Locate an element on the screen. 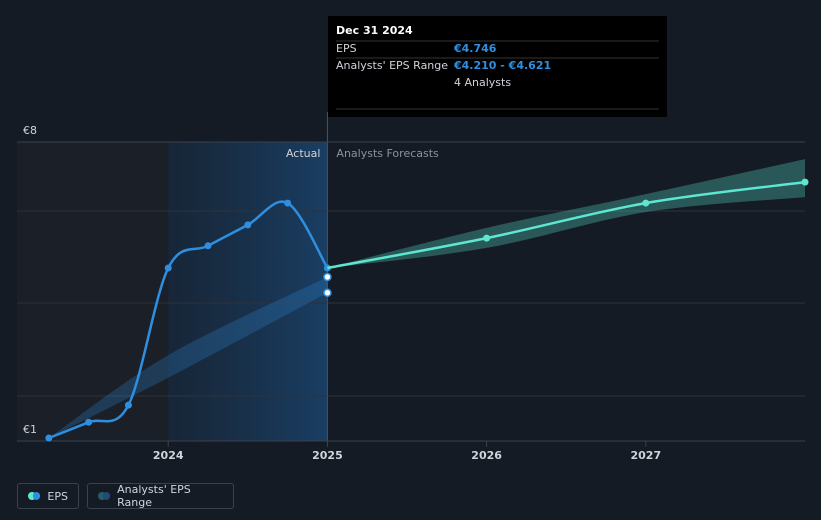 This screenshot has height=520, width=821. x-tick-label: 2027 is located at coordinates (645, 455).